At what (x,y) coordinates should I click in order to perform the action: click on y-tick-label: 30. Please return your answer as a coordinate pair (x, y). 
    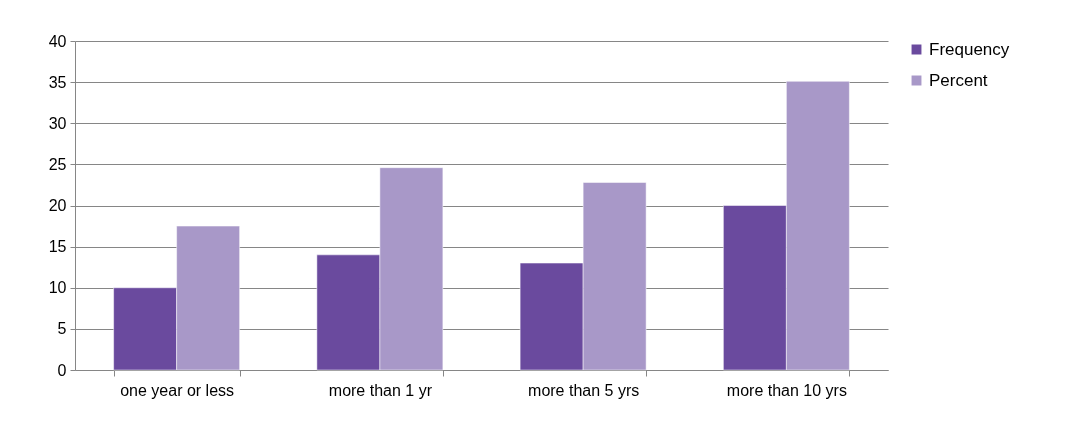
    Looking at the image, I should click on (57, 123).